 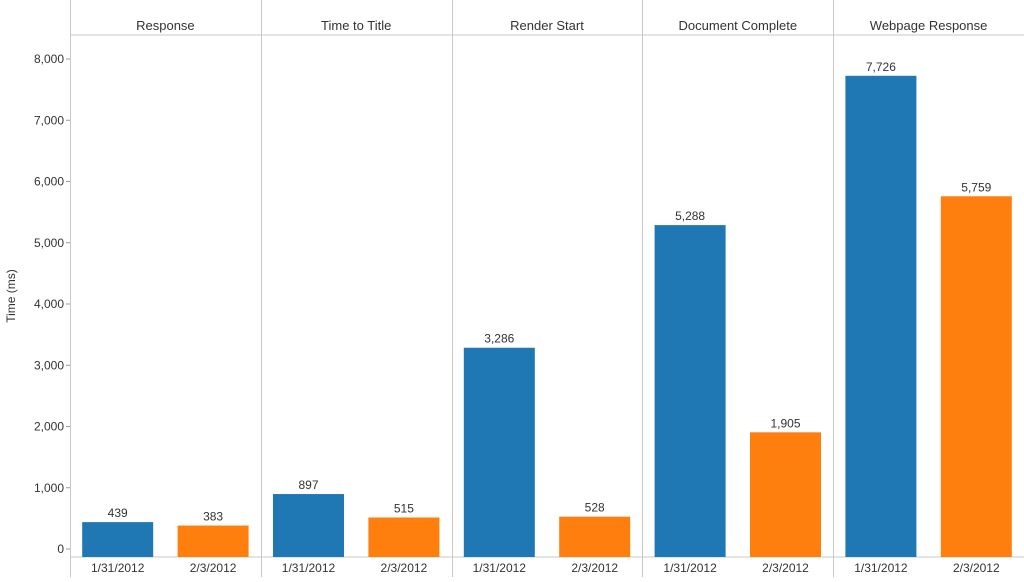 What do you see at coordinates (976, 187) in the screenshot?
I see `bar-value-label: 5,759` at bounding box center [976, 187].